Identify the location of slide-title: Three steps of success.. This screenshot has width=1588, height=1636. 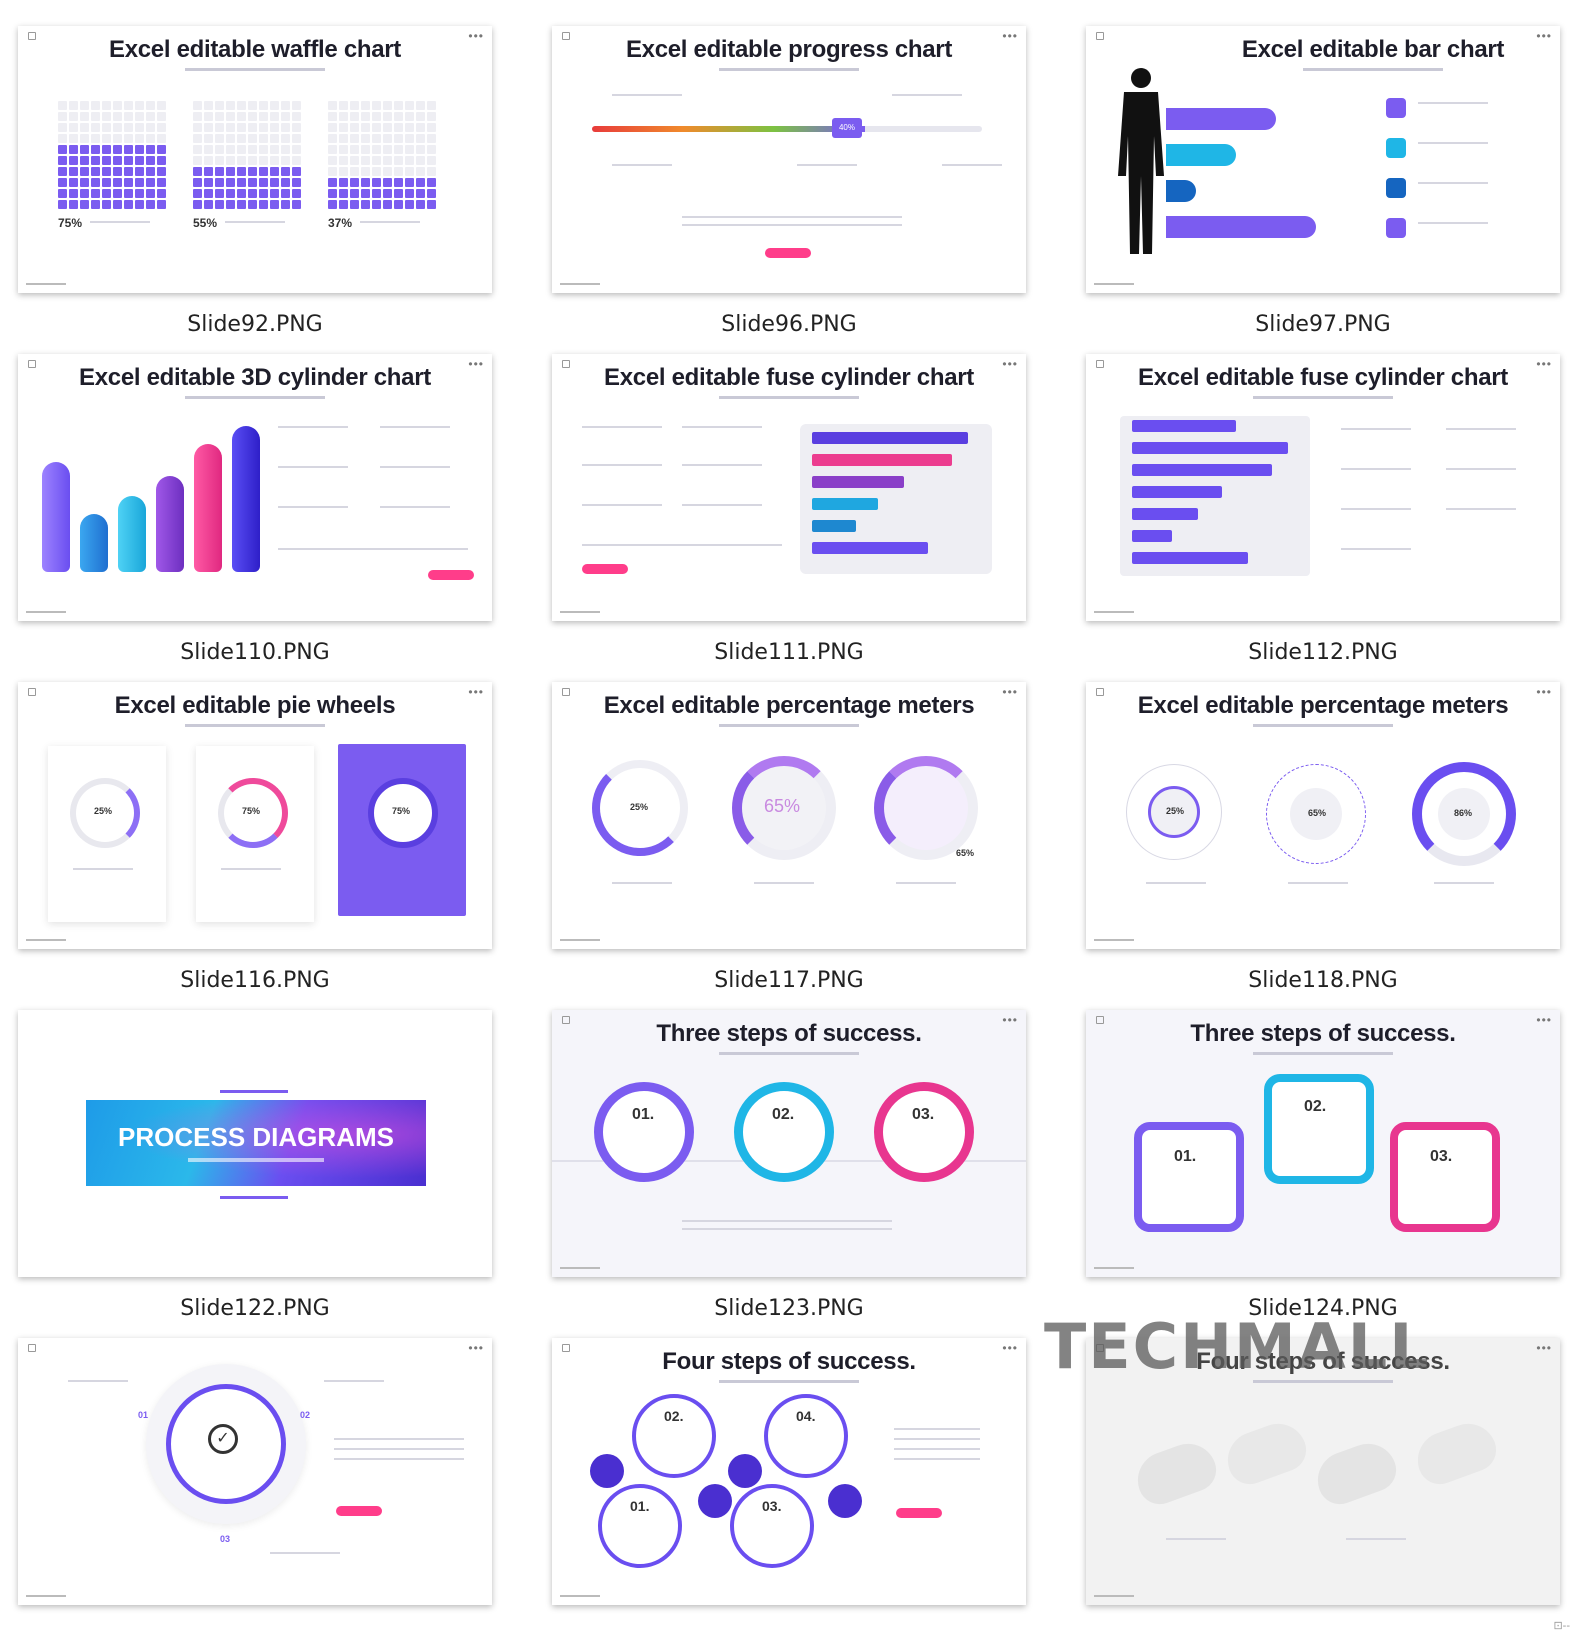
(1323, 1033).